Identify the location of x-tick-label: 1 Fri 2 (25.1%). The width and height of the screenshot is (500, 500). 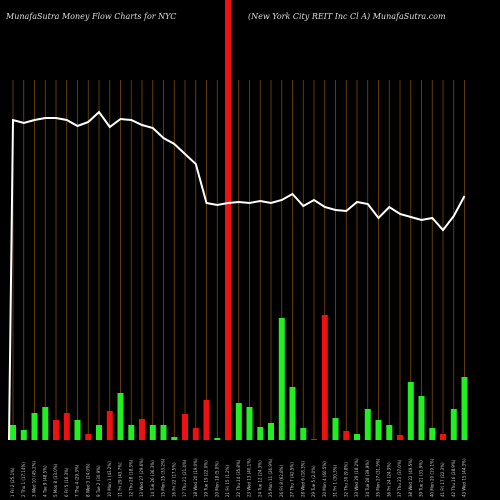
(12, 482).